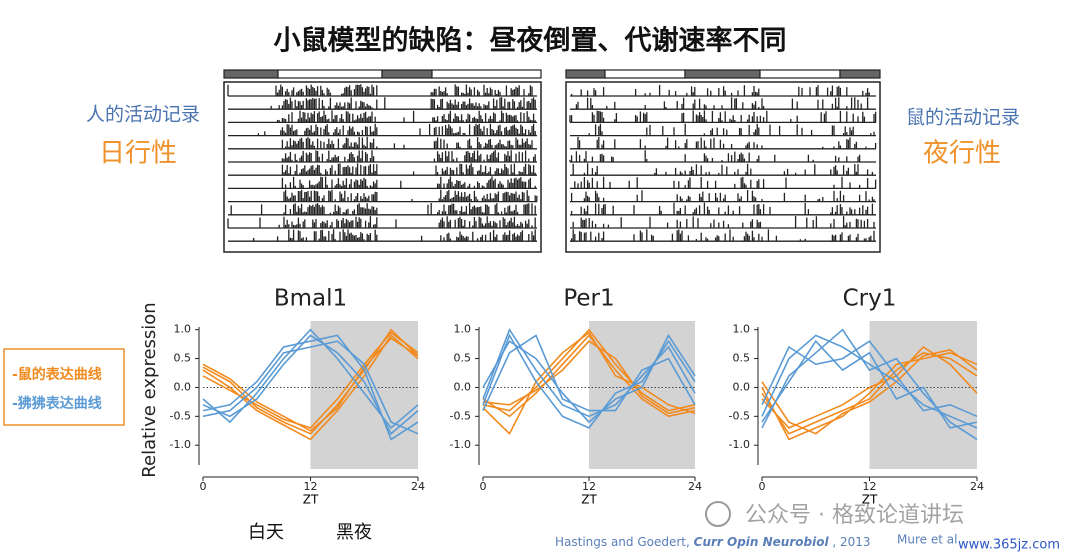 Image resolution: width=1080 pixels, height=557 pixels. What do you see at coordinates (718, 514) in the screenshot?
I see `watermark-icon` at bounding box center [718, 514].